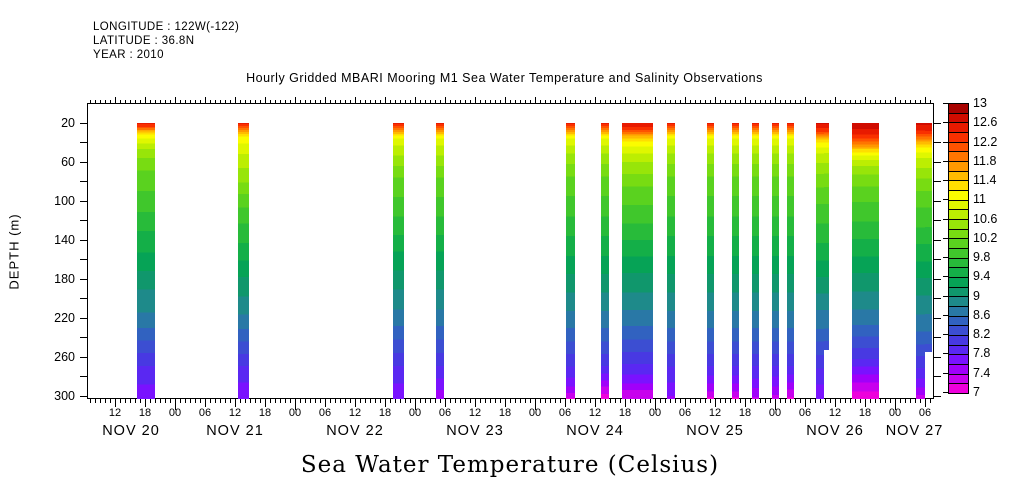 This screenshot has height=504, width=1009. What do you see at coordinates (64, 200) in the screenshot?
I see `y-tick-label: 100` at bounding box center [64, 200].